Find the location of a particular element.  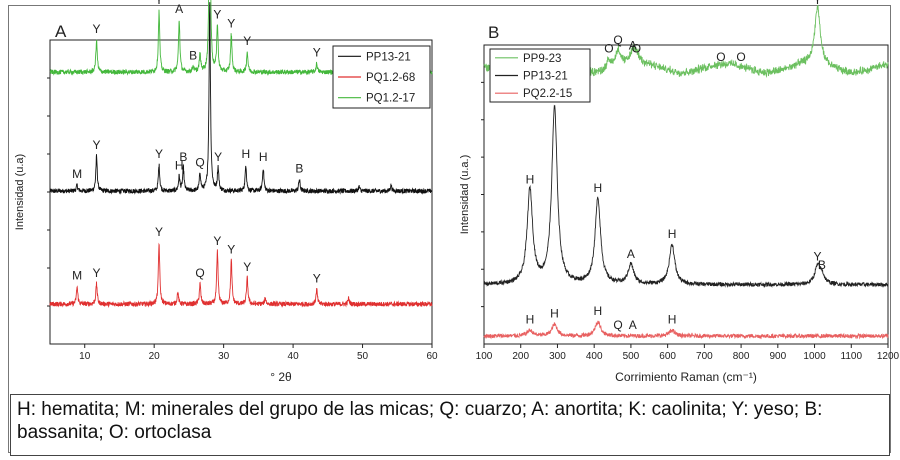

legend-label: PP9-23 is located at coordinates (542, 59).